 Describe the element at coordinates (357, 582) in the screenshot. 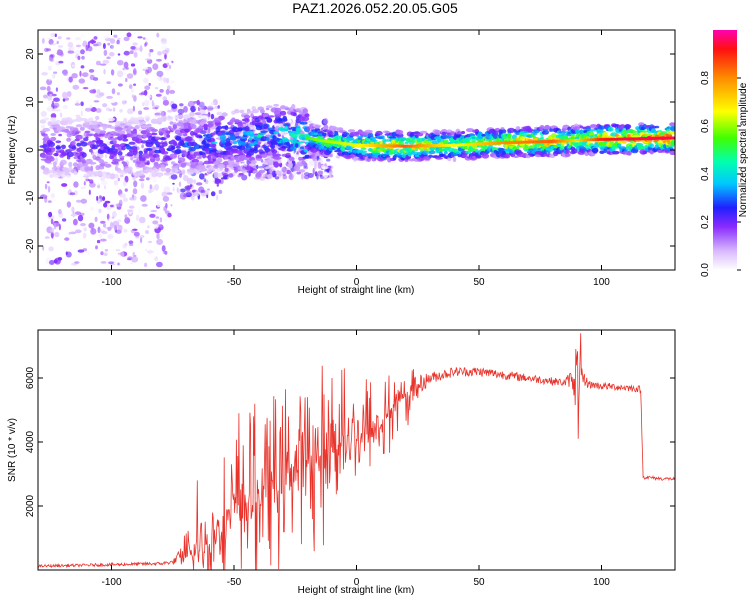

I see `bottom-x-tick-label: 0` at that location.